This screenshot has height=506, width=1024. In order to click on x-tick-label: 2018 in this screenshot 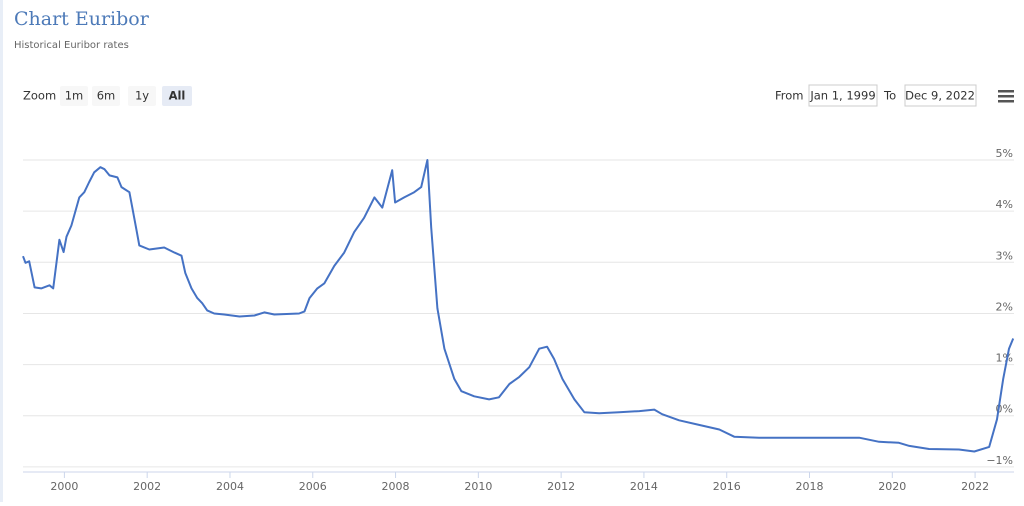, I will do `click(810, 486)`.